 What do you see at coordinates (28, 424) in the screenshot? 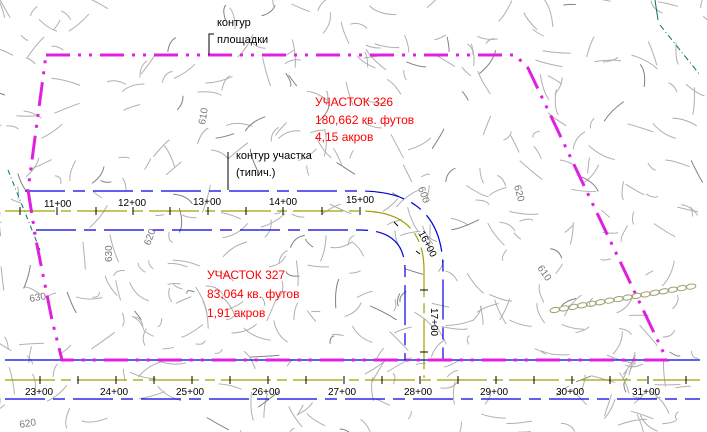
I see `contour-elevation-label: 620` at bounding box center [28, 424].